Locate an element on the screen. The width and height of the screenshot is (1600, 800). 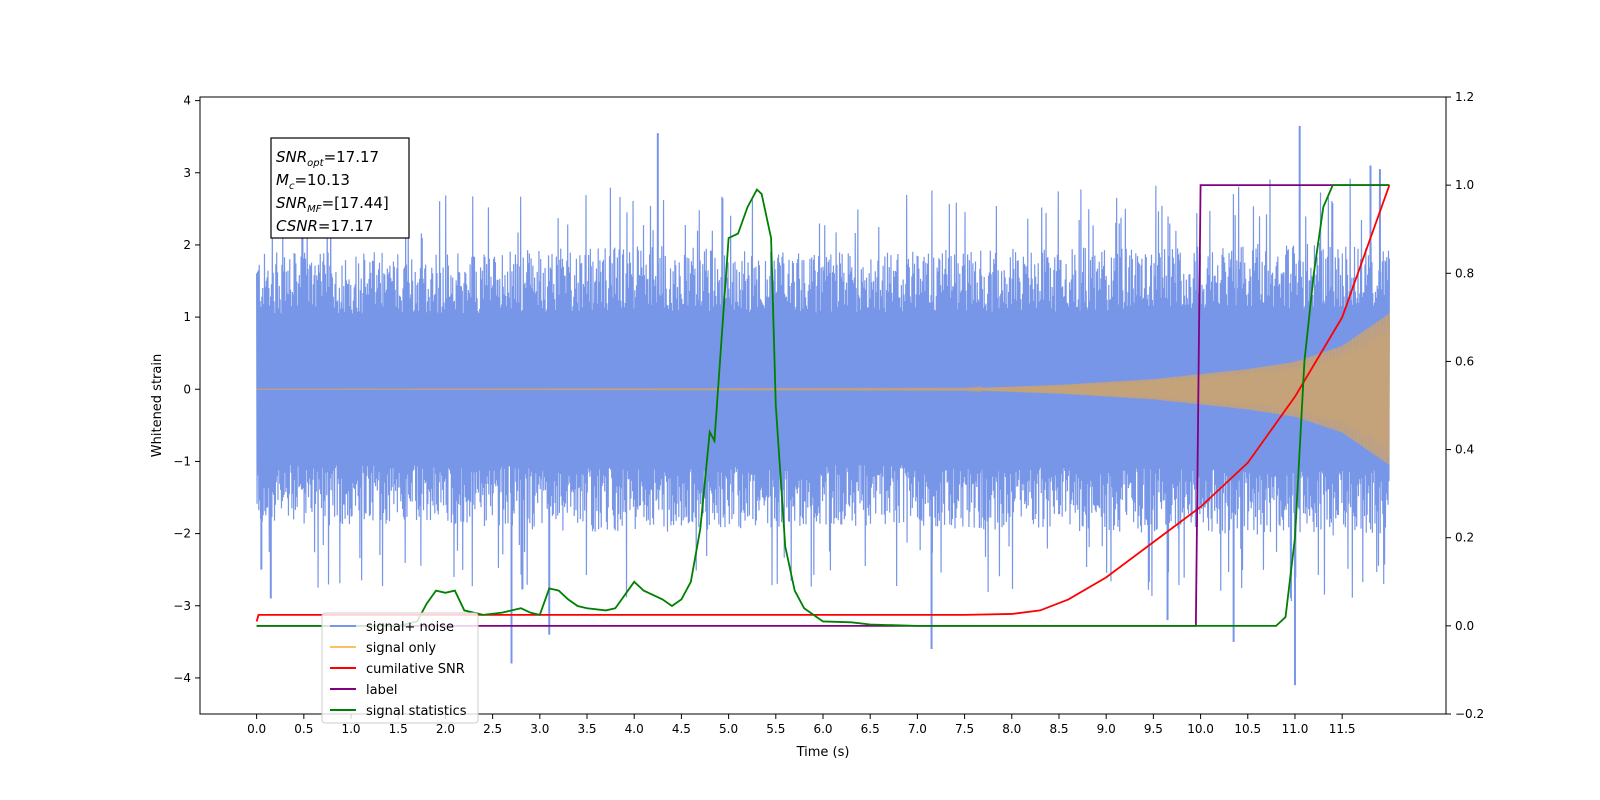
x-tick-label: 11.0 is located at coordinates (1295, 729).